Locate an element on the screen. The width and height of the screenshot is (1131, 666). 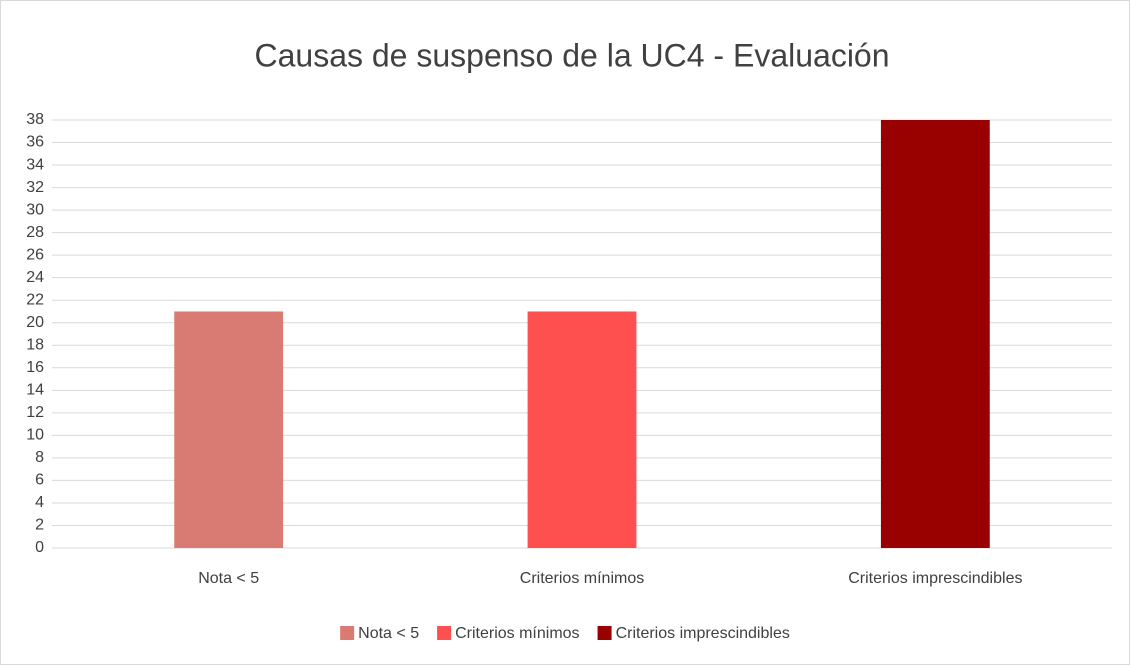
y-tick-label: 2 is located at coordinates (39, 525).